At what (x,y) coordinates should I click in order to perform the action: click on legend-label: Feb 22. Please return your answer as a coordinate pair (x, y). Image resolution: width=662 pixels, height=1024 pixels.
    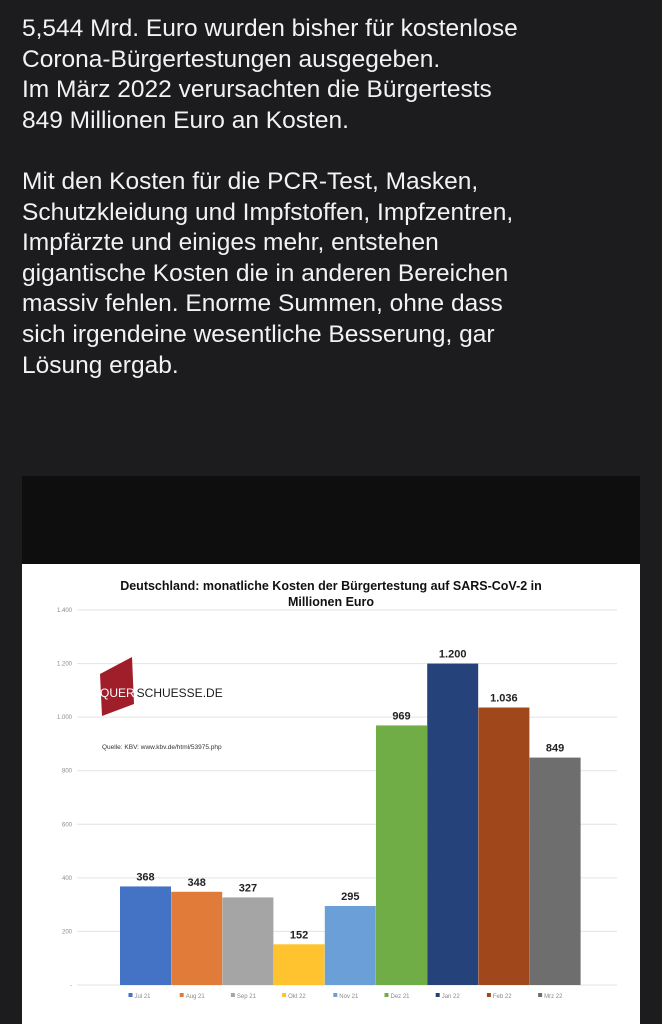
    Looking at the image, I should click on (502, 997).